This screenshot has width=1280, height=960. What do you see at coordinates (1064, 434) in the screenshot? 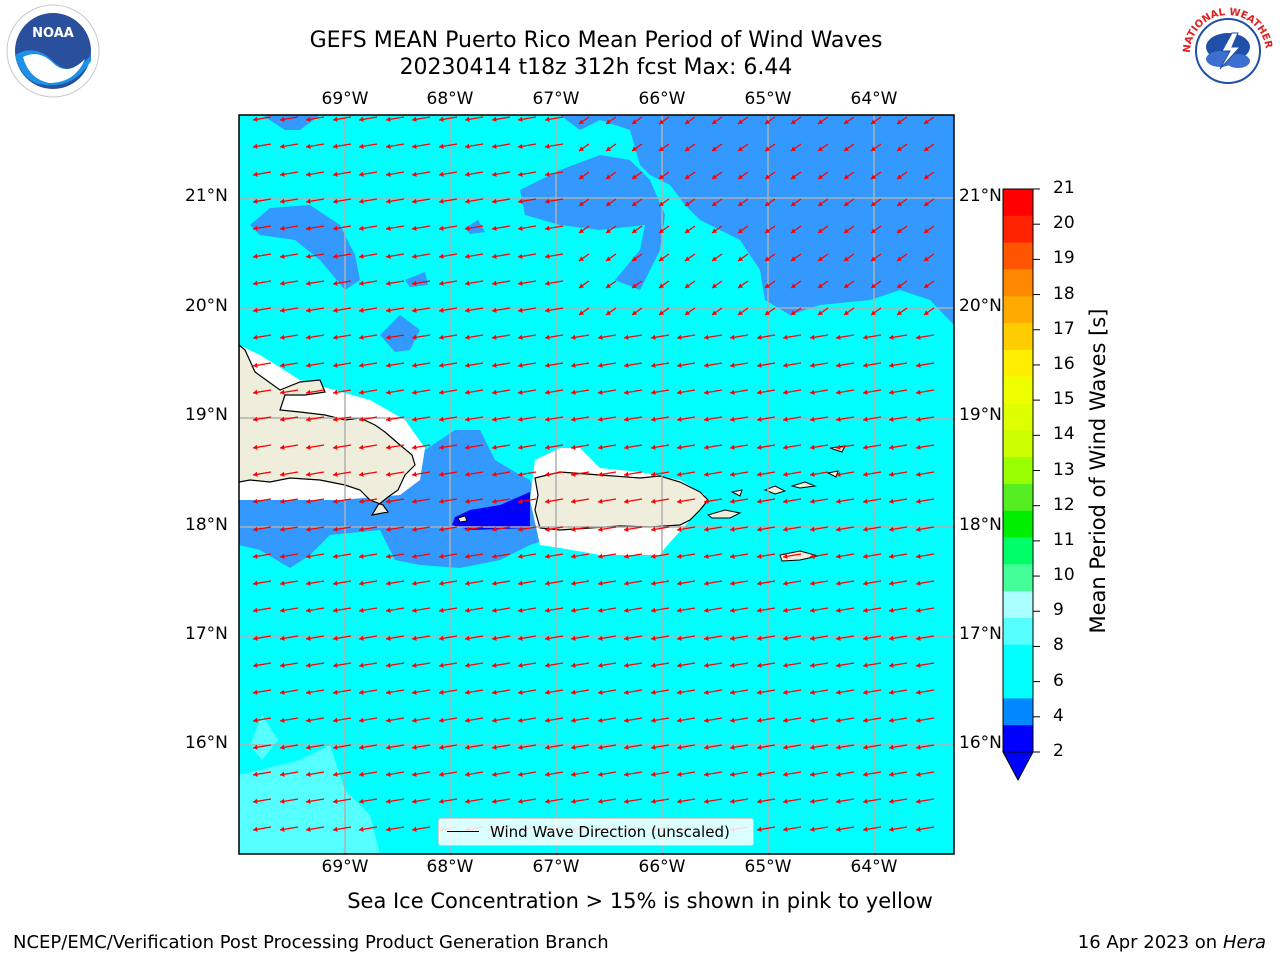
I see `colorbar-tick-label: 14` at bounding box center [1064, 434].